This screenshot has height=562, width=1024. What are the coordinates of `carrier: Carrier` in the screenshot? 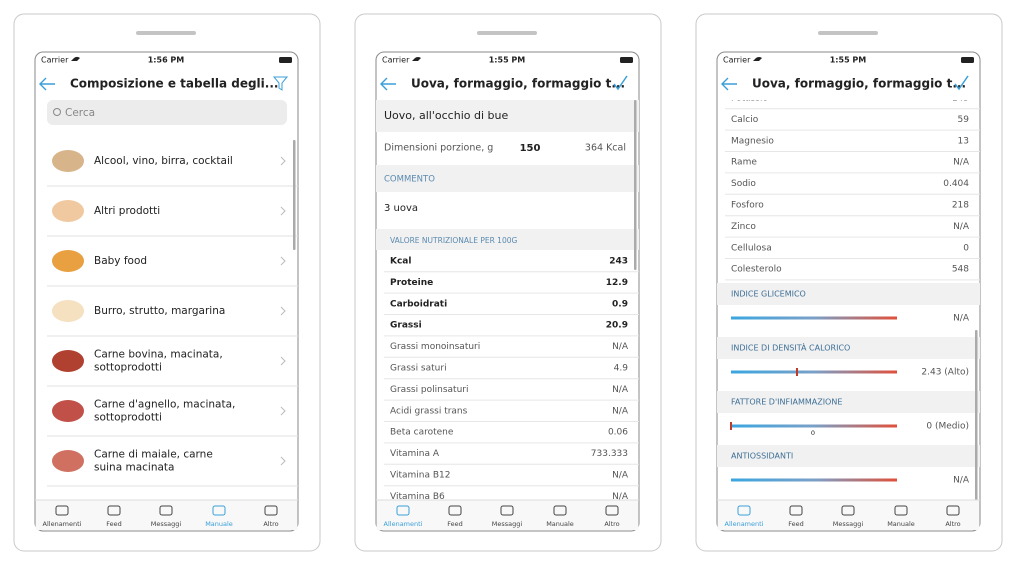 It's located at (55, 60).